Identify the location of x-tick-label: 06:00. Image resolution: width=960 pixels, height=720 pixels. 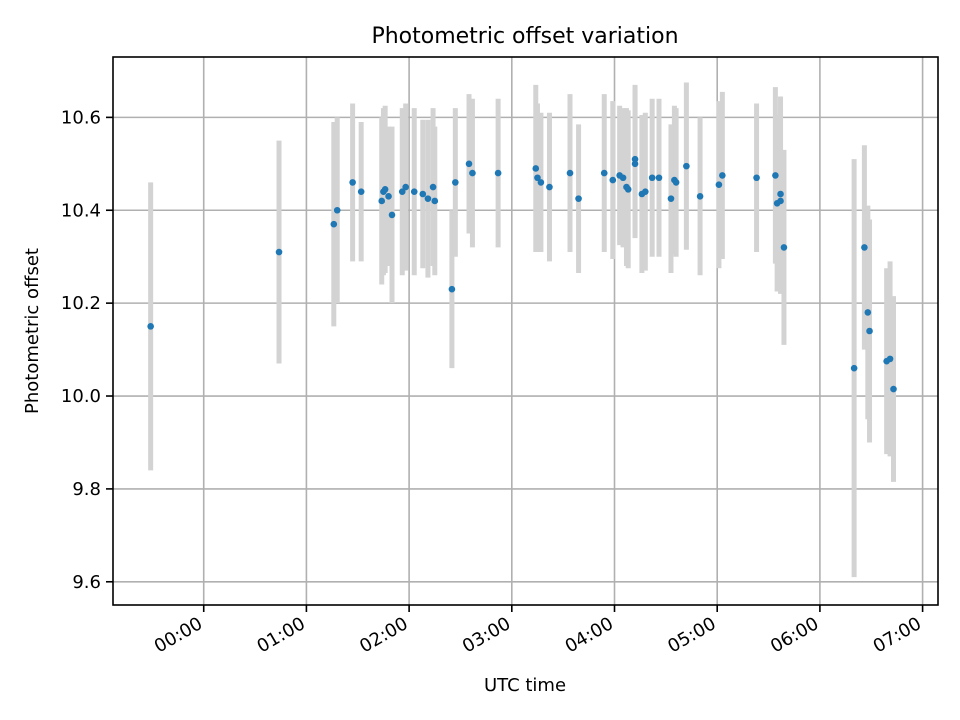
(794, 635).